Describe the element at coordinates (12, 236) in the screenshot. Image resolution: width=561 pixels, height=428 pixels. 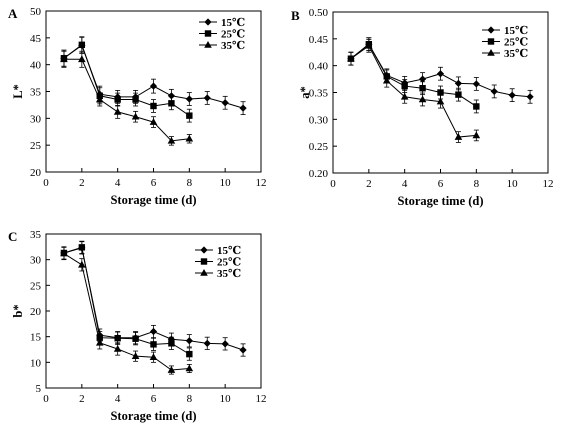
I see `panel-label: C` at that location.